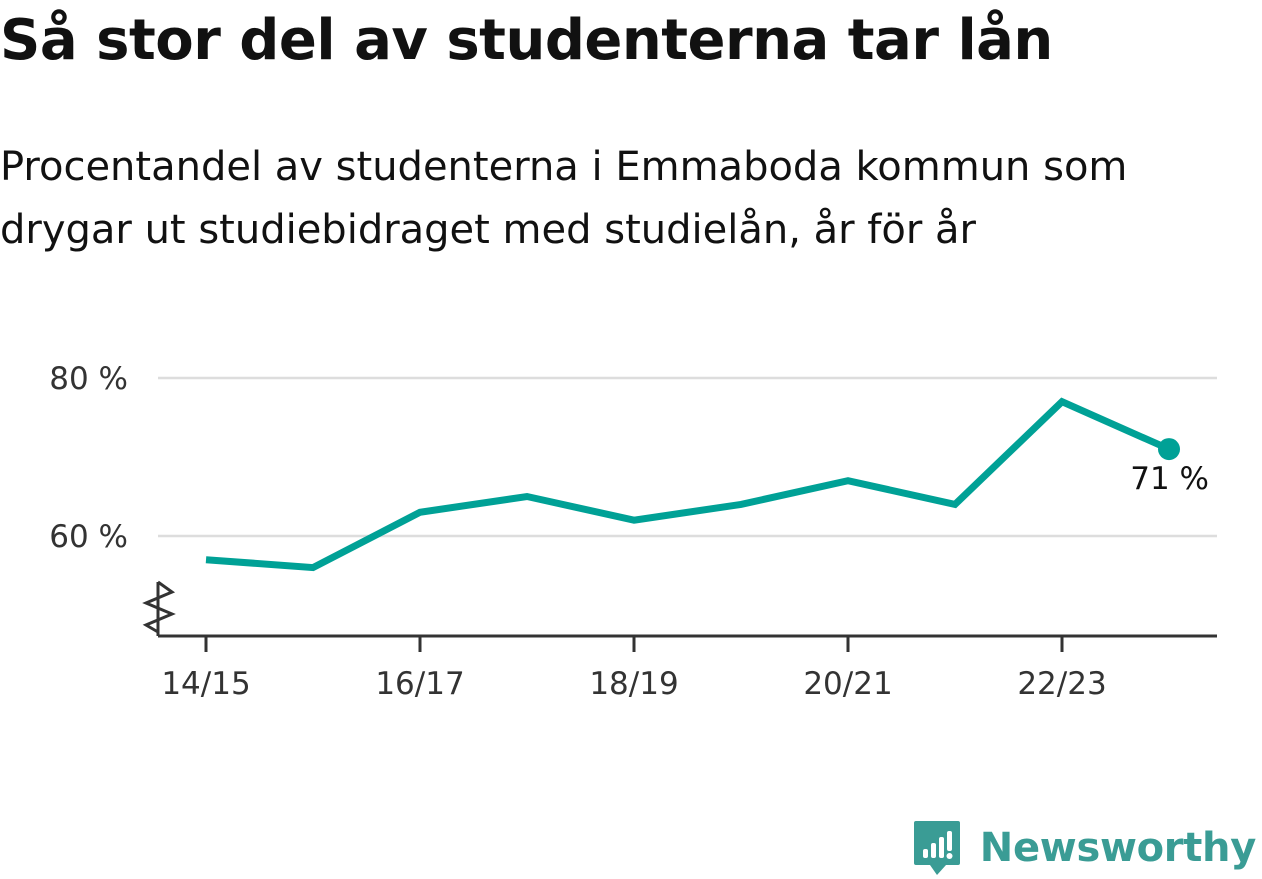  What do you see at coordinates (159, 607) in the screenshot?
I see `axis-break-zigzag` at bounding box center [159, 607].